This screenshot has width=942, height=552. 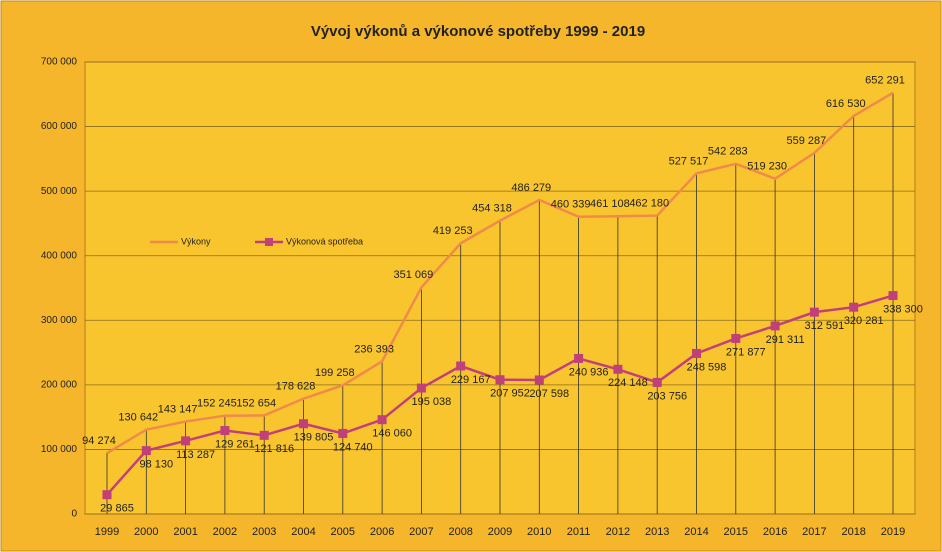 What do you see at coordinates (59, 320) in the screenshot?
I see `y-tick-label: 300 000` at bounding box center [59, 320].